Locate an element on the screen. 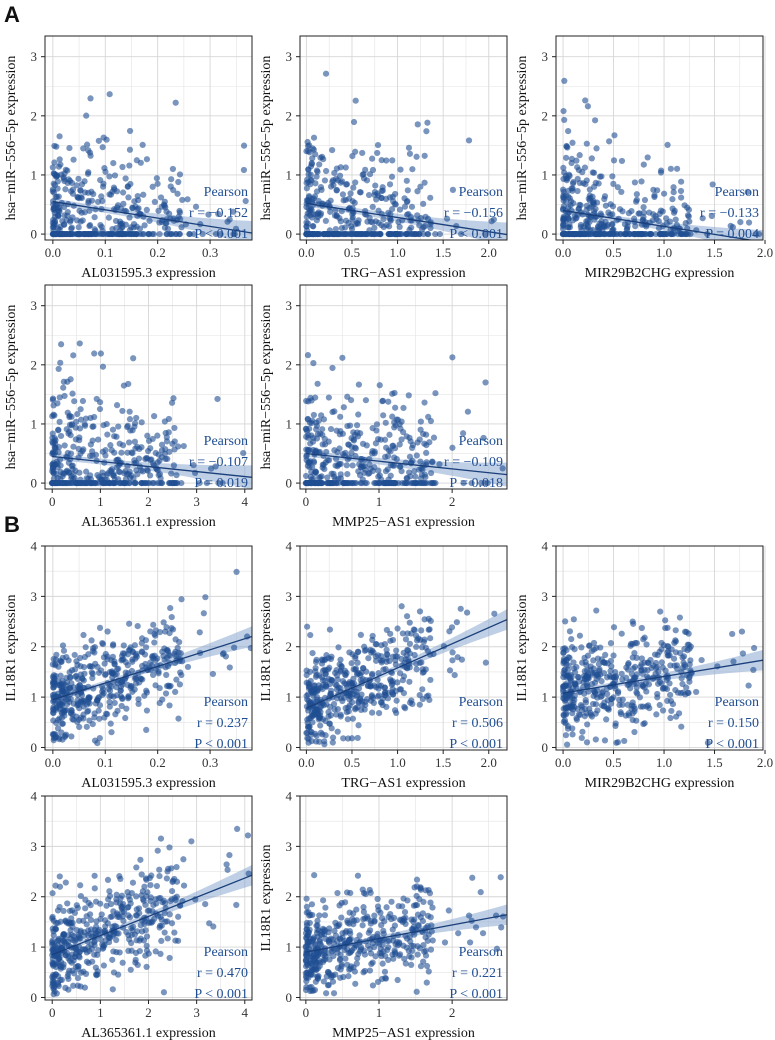 This screenshot has width=775, height=1040. y-tick-label: 3 is located at coordinates (545, 56).